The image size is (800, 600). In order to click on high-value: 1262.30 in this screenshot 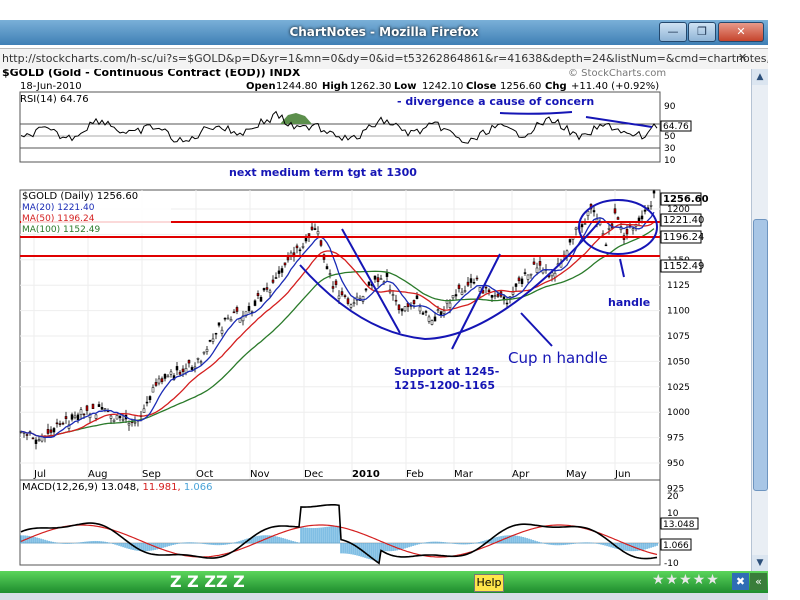, I will do `click(370, 86)`.